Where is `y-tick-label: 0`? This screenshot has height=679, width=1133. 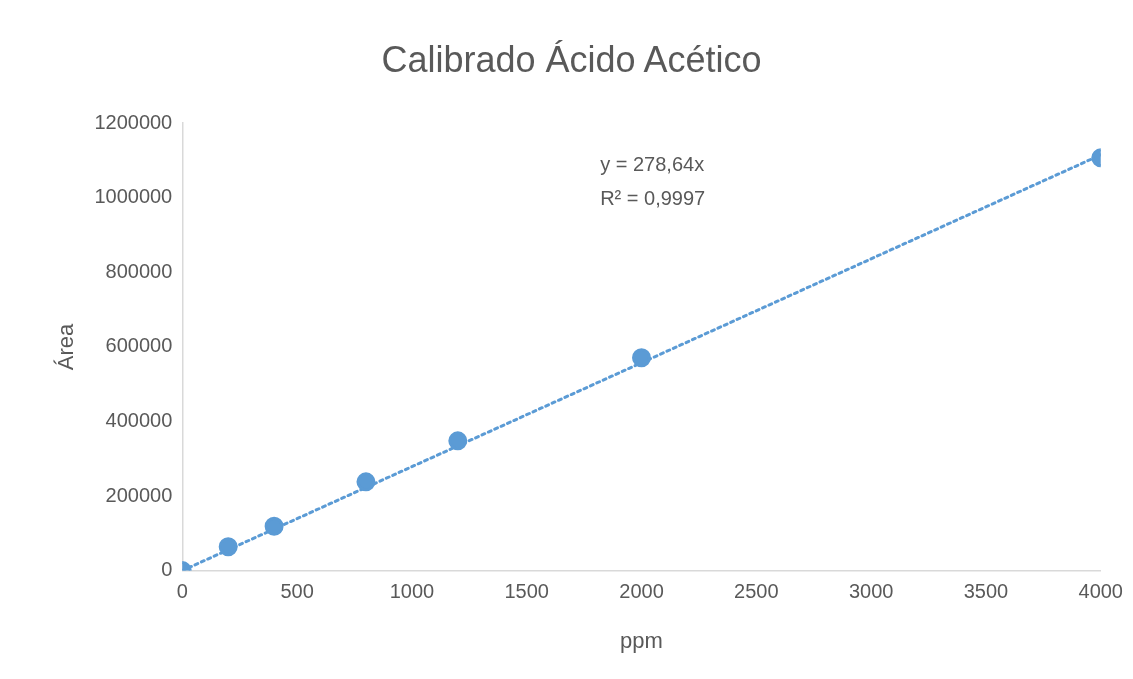
y-tick-label: 0 is located at coordinates (167, 569).